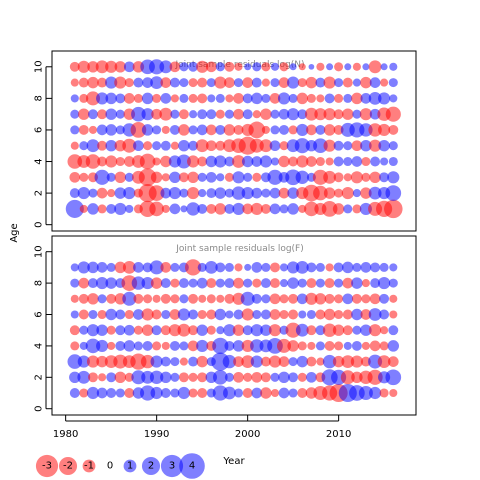 The height and width of the screenshot is (480, 480). What do you see at coordinates (311, 361) in the screenshot?
I see `residual-bubble: age 3, year 2007: -0.6` at bounding box center [311, 361].